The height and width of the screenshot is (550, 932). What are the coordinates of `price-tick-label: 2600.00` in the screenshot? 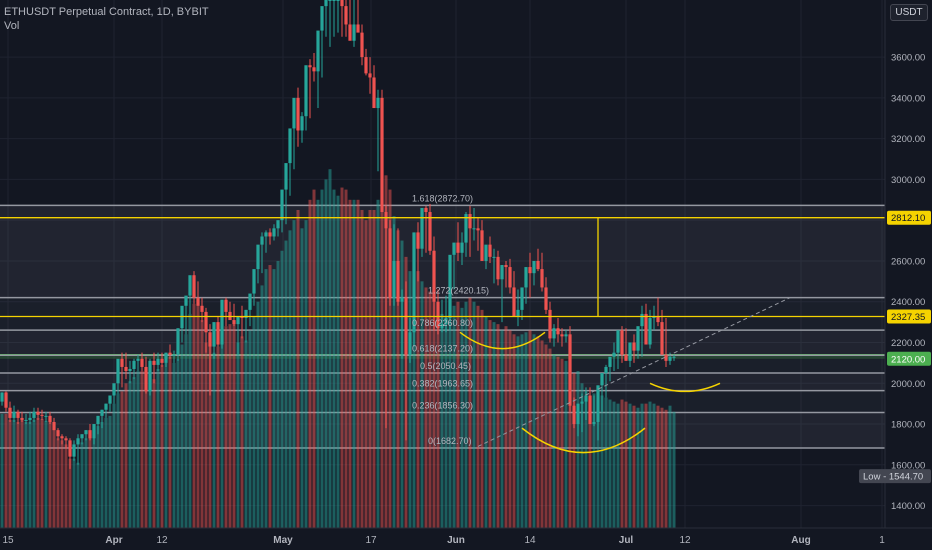 It's located at (908, 261).